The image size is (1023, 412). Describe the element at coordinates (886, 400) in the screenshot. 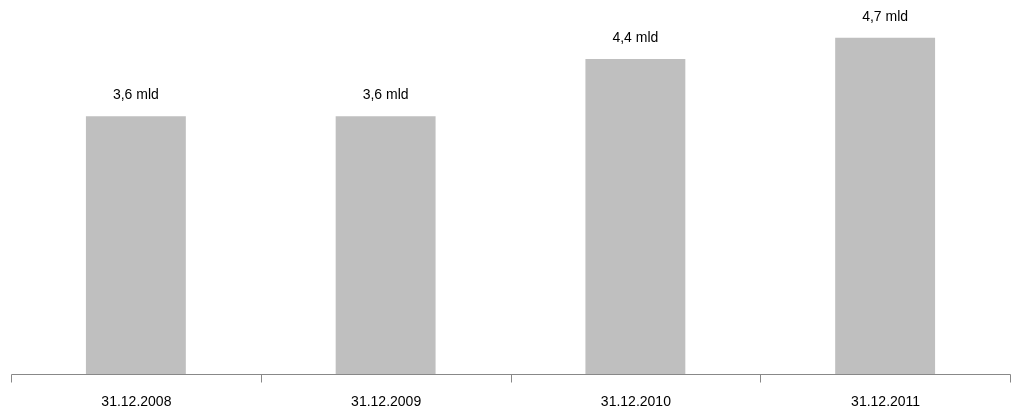

I see `x-tick-label: 31.12.2011` at that location.